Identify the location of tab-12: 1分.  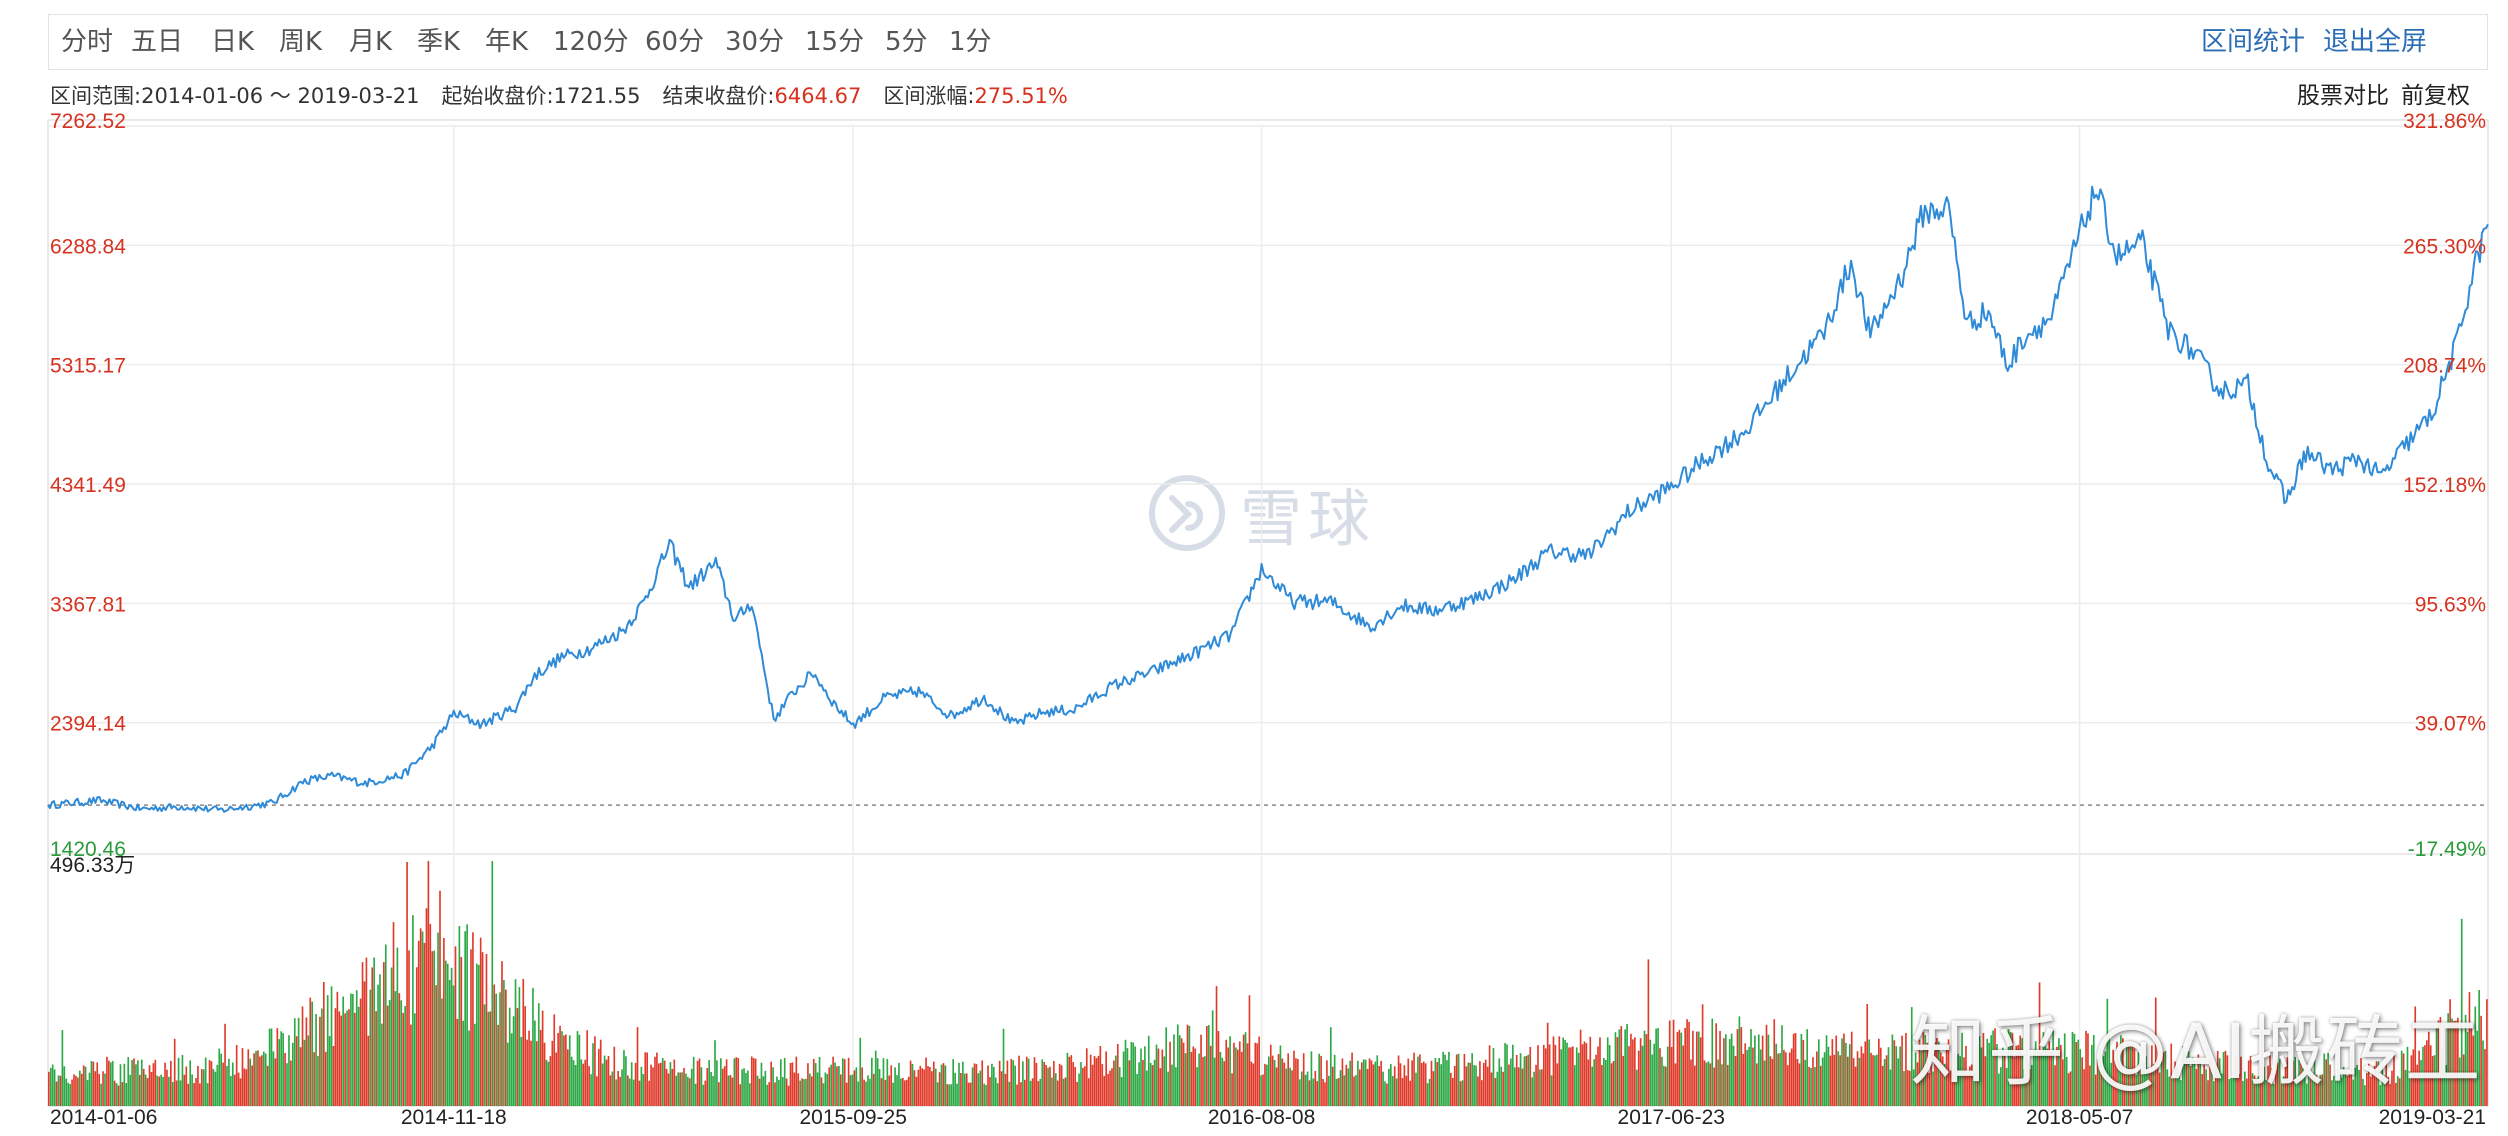
(970, 42).